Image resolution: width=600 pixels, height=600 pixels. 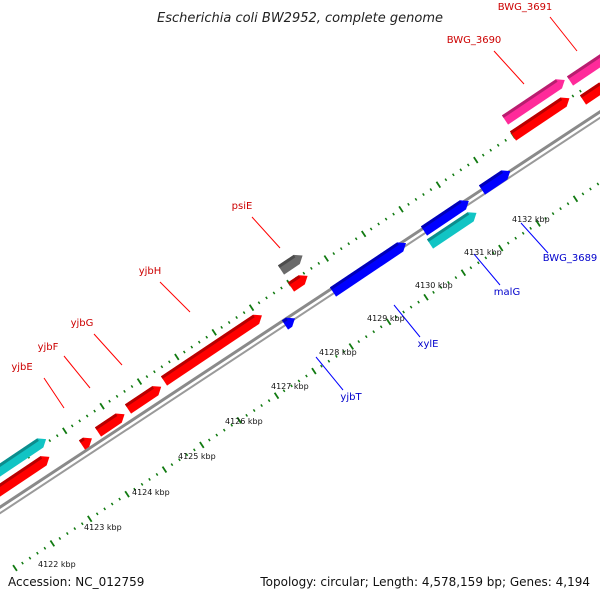 What do you see at coordinates (82, 323) in the screenshot?
I see `gene-label-yjbg: yjbG` at bounding box center [82, 323].